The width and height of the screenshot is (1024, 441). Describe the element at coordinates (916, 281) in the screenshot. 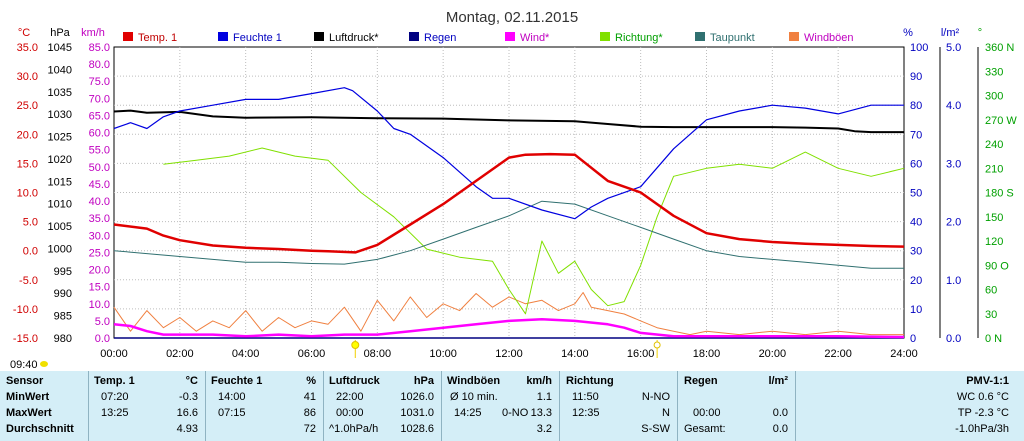

I see `humidity-axis-tick-label: 20` at that location.